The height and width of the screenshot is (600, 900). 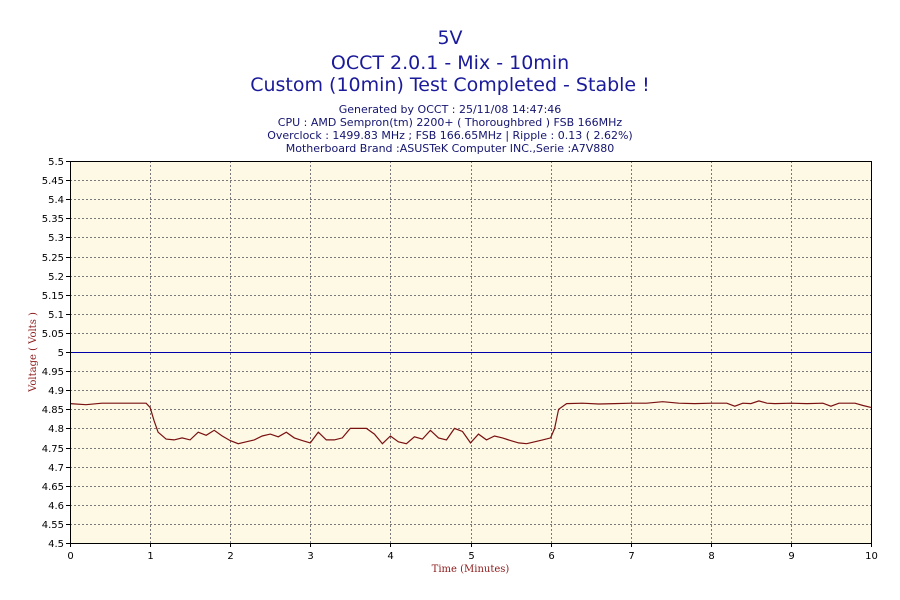 I want to click on y-tick-label: 4.65, so click(x=53, y=487).